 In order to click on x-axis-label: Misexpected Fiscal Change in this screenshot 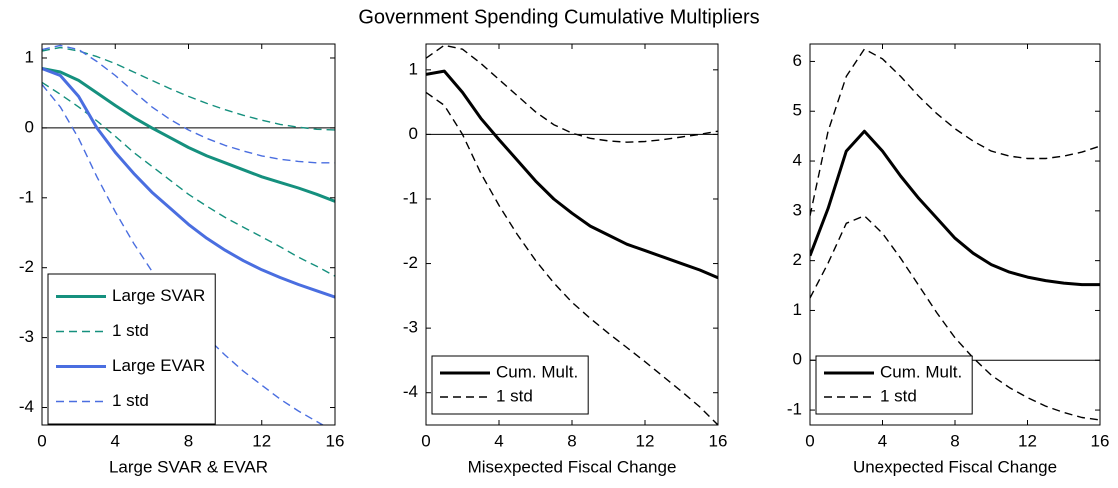, I will do `click(572, 466)`.